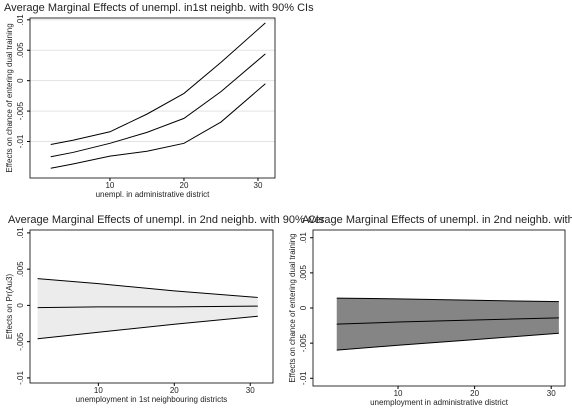 This screenshot has width=572, height=411. I want to click on y-axis-title: Effects on Pr(Au3), so click(9, 307).